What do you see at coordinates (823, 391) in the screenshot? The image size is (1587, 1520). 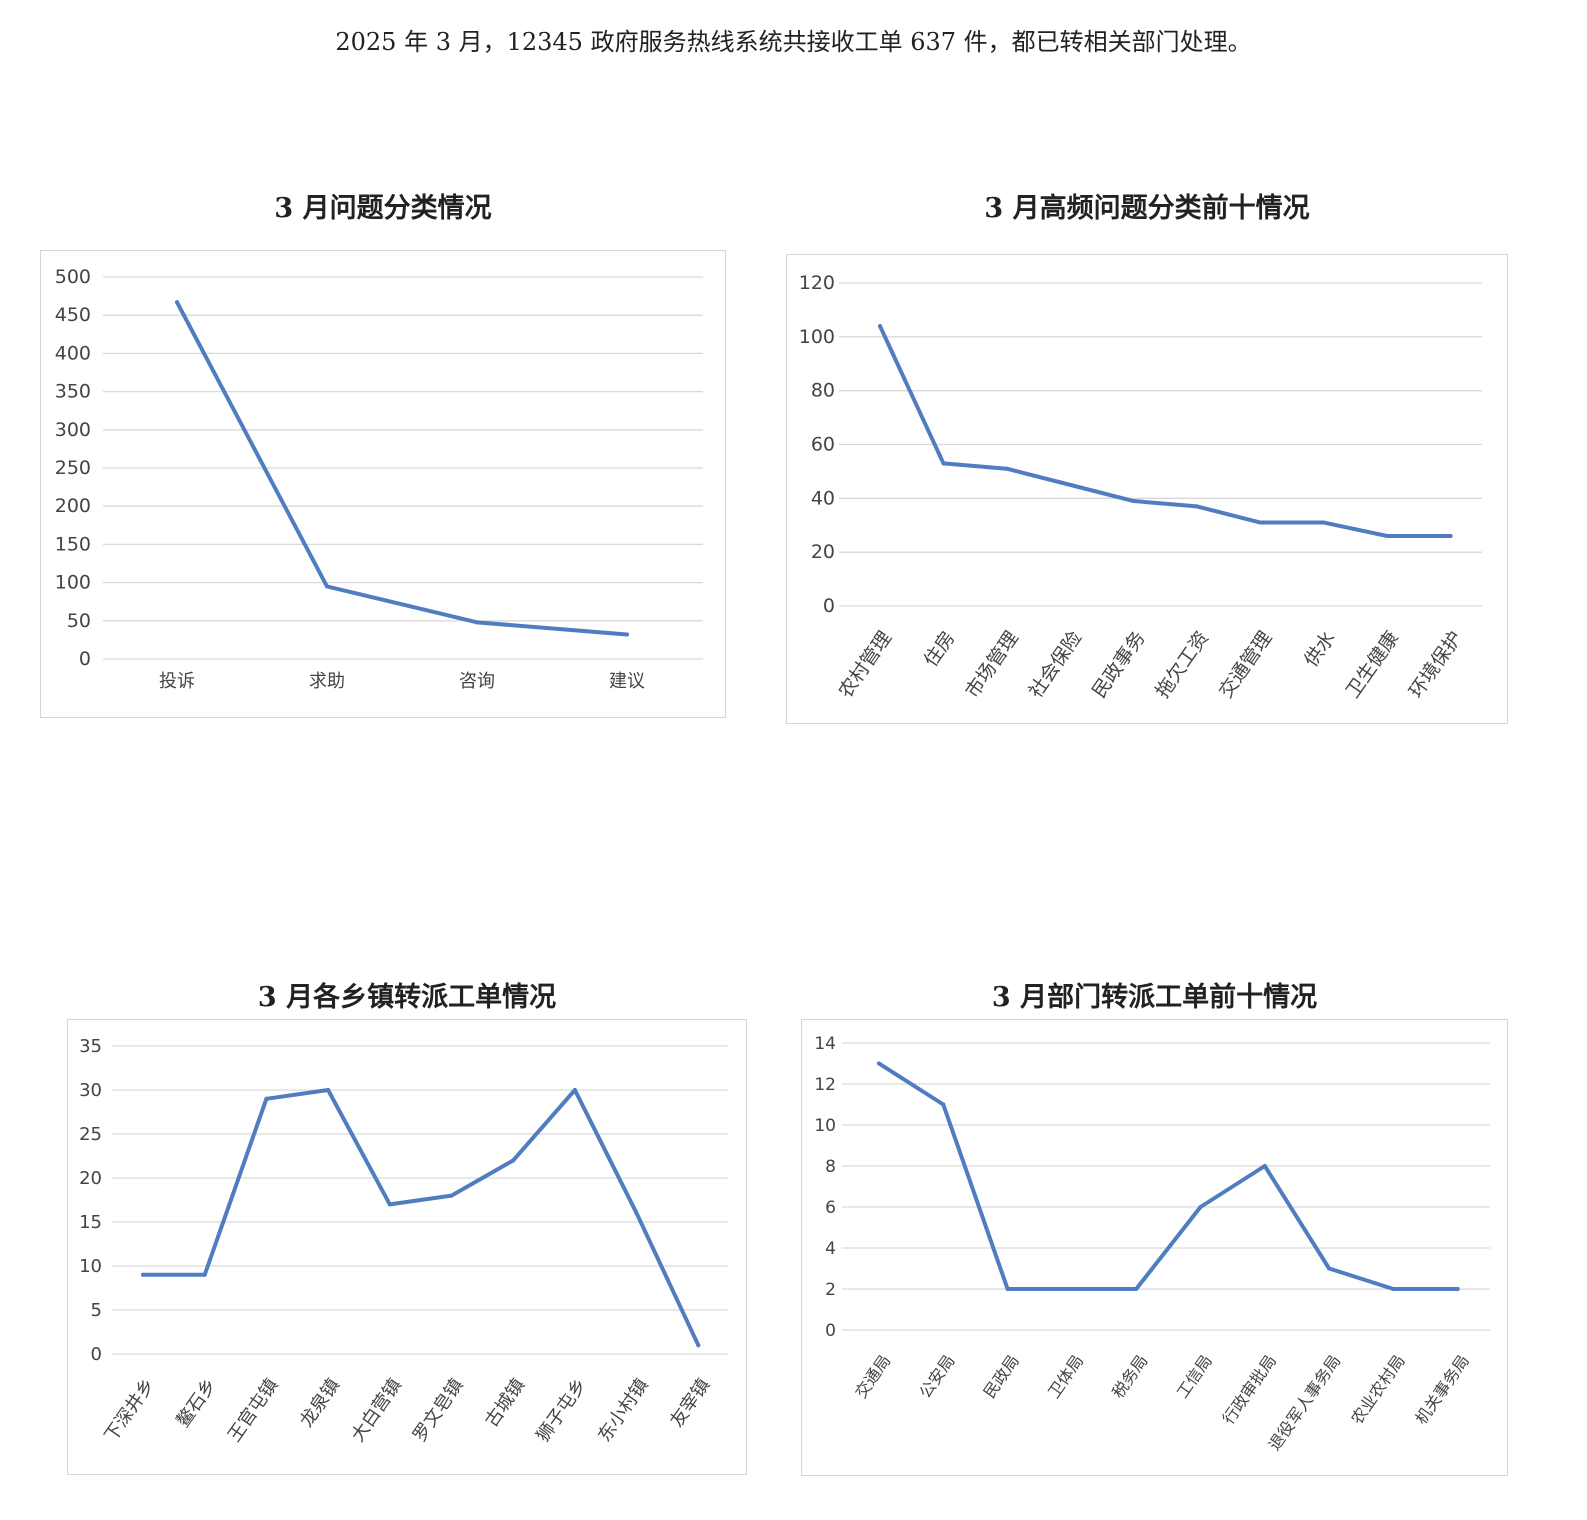 I see `y-tick-label: 80` at bounding box center [823, 391].